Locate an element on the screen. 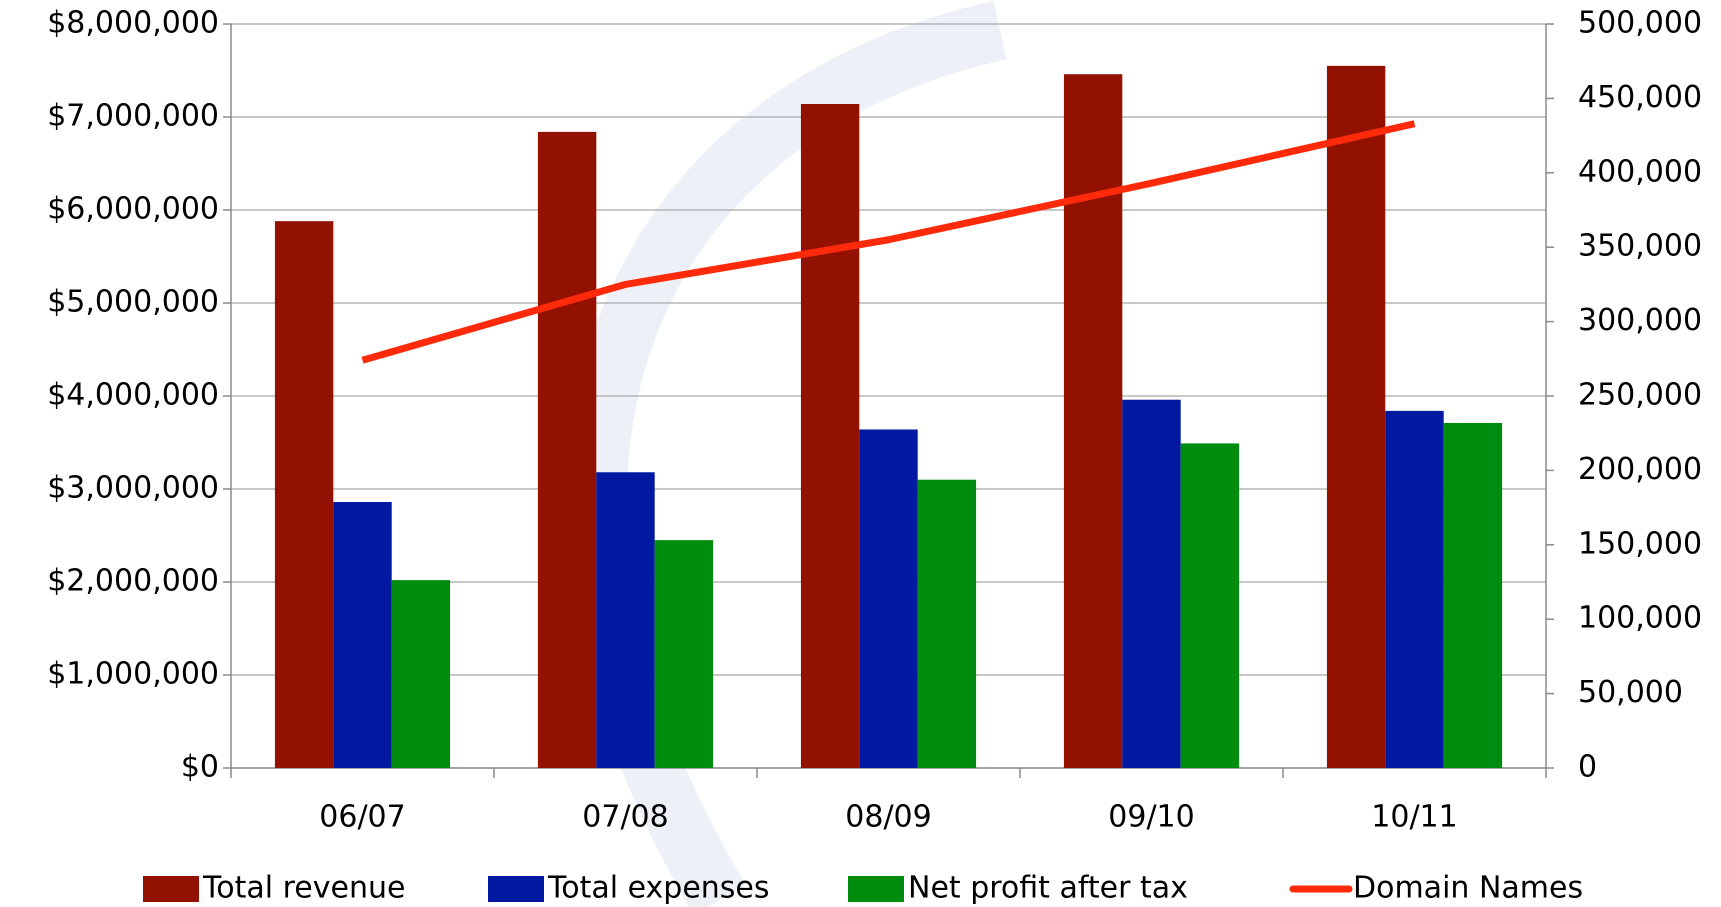  x-tick-label: 09/10 is located at coordinates (1151, 817).